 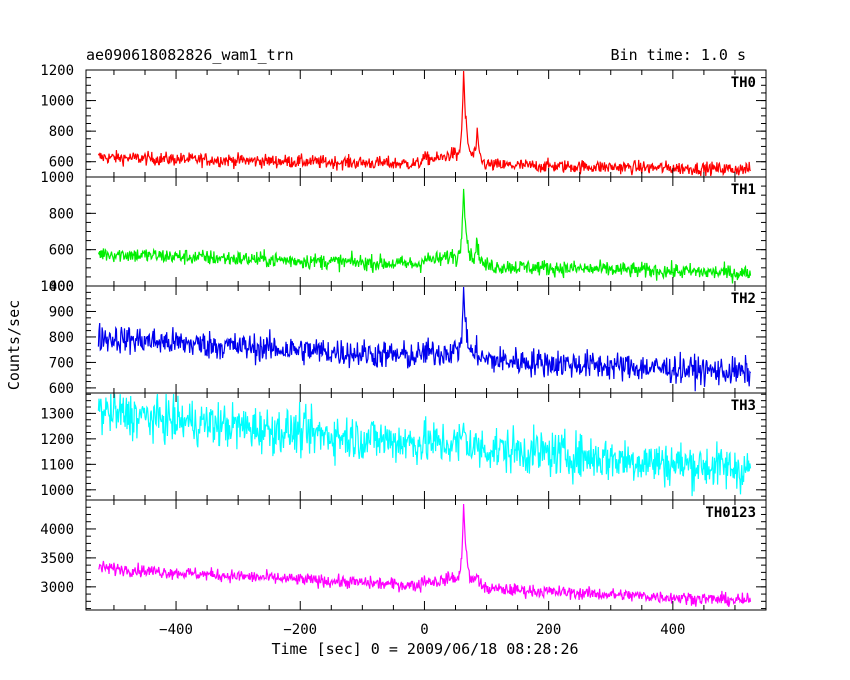 I want to click on y-tick-label-th0123-4000: 4000, so click(x=57, y=530).